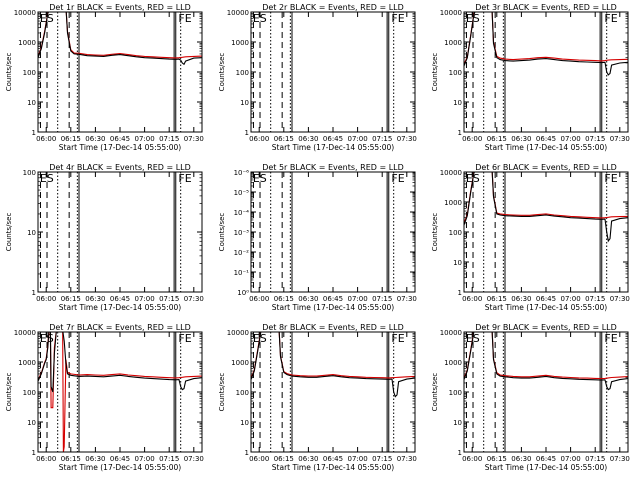  What do you see at coordinates (242, 233) in the screenshot?
I see `y-tick-label: 10⁻³` at bounding box center [242, 233].